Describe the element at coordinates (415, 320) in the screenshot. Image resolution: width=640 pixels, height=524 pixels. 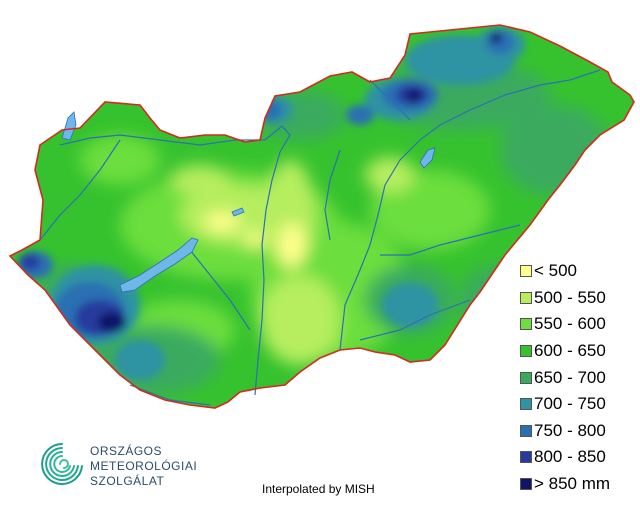
I see `maros-river` at that location.